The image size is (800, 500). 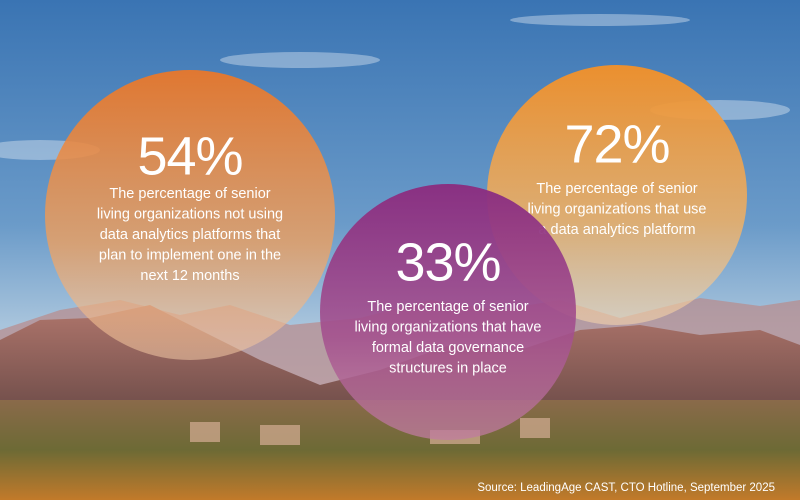 What do you see at coordinates (448, 368) in the screenshot?
I see `stat-description: structures in place` at bounding box center [448, 368].